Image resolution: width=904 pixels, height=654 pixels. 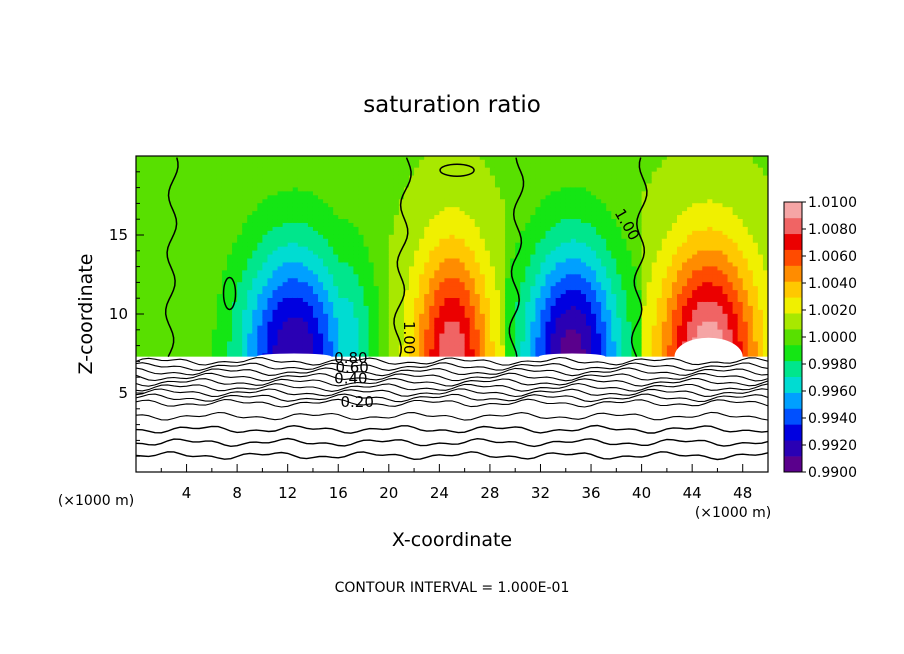 What do you see at coordinates (287, 493) in the screenshot?
I see `x-tick-label: 12` at bounding box center [287, 493].